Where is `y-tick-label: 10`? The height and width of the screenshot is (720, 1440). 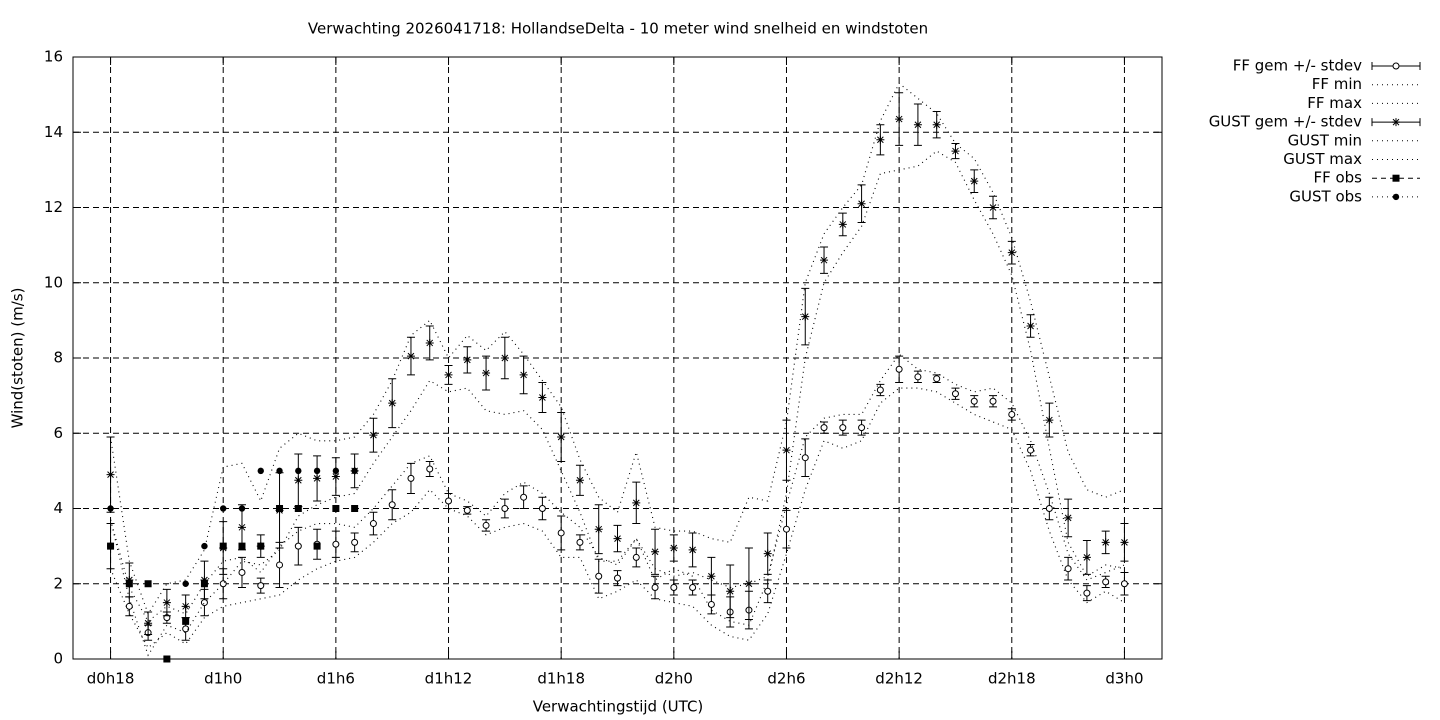 y-tick-label: 10 is located at coordinates (53, 282).